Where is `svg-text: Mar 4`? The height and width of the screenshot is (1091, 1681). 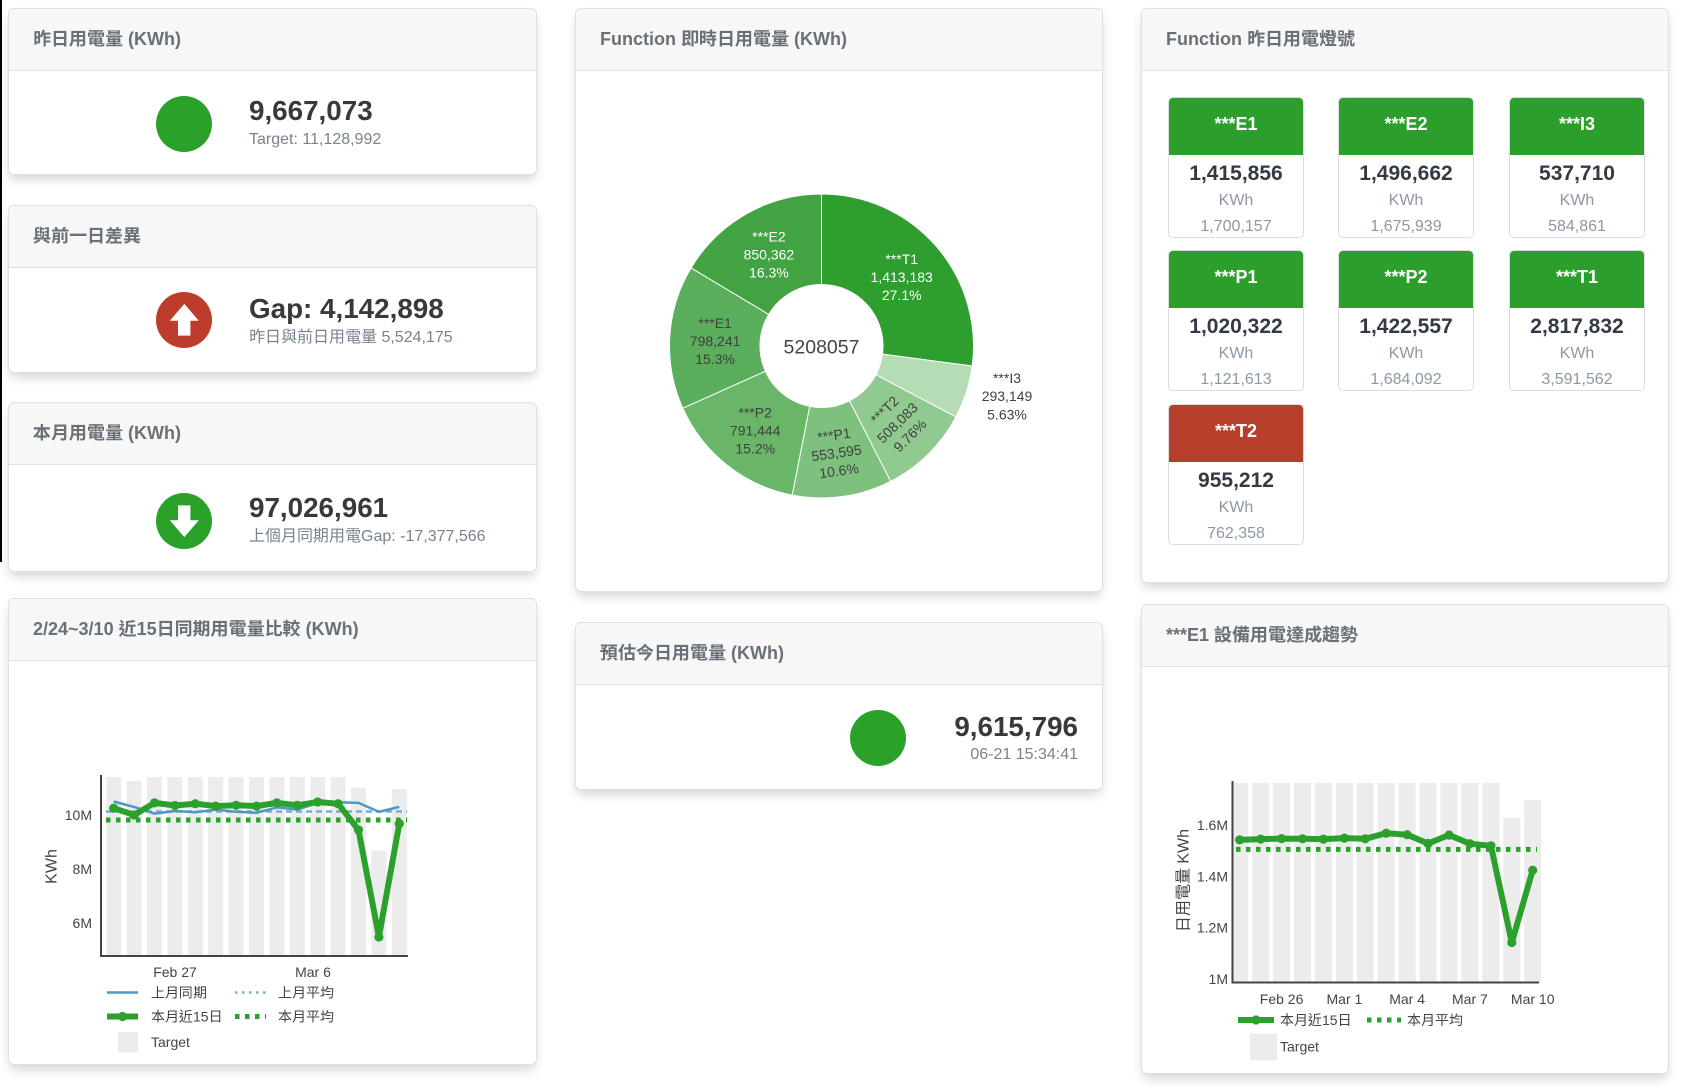 svg-text: Mar 4 is located at coordinates (1407, 999).